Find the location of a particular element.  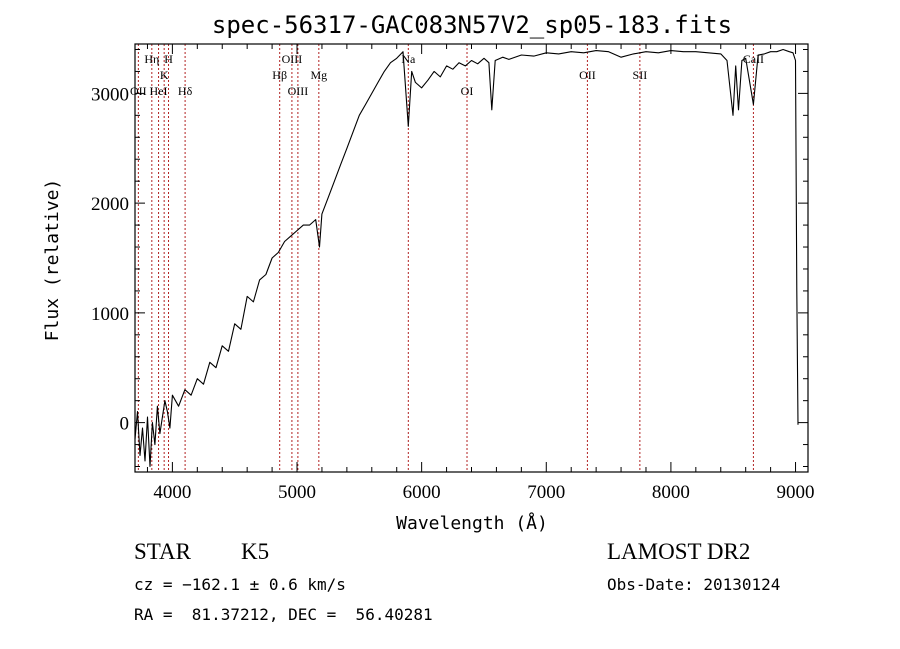

line-label: OI is located at coordinates (467, 91).